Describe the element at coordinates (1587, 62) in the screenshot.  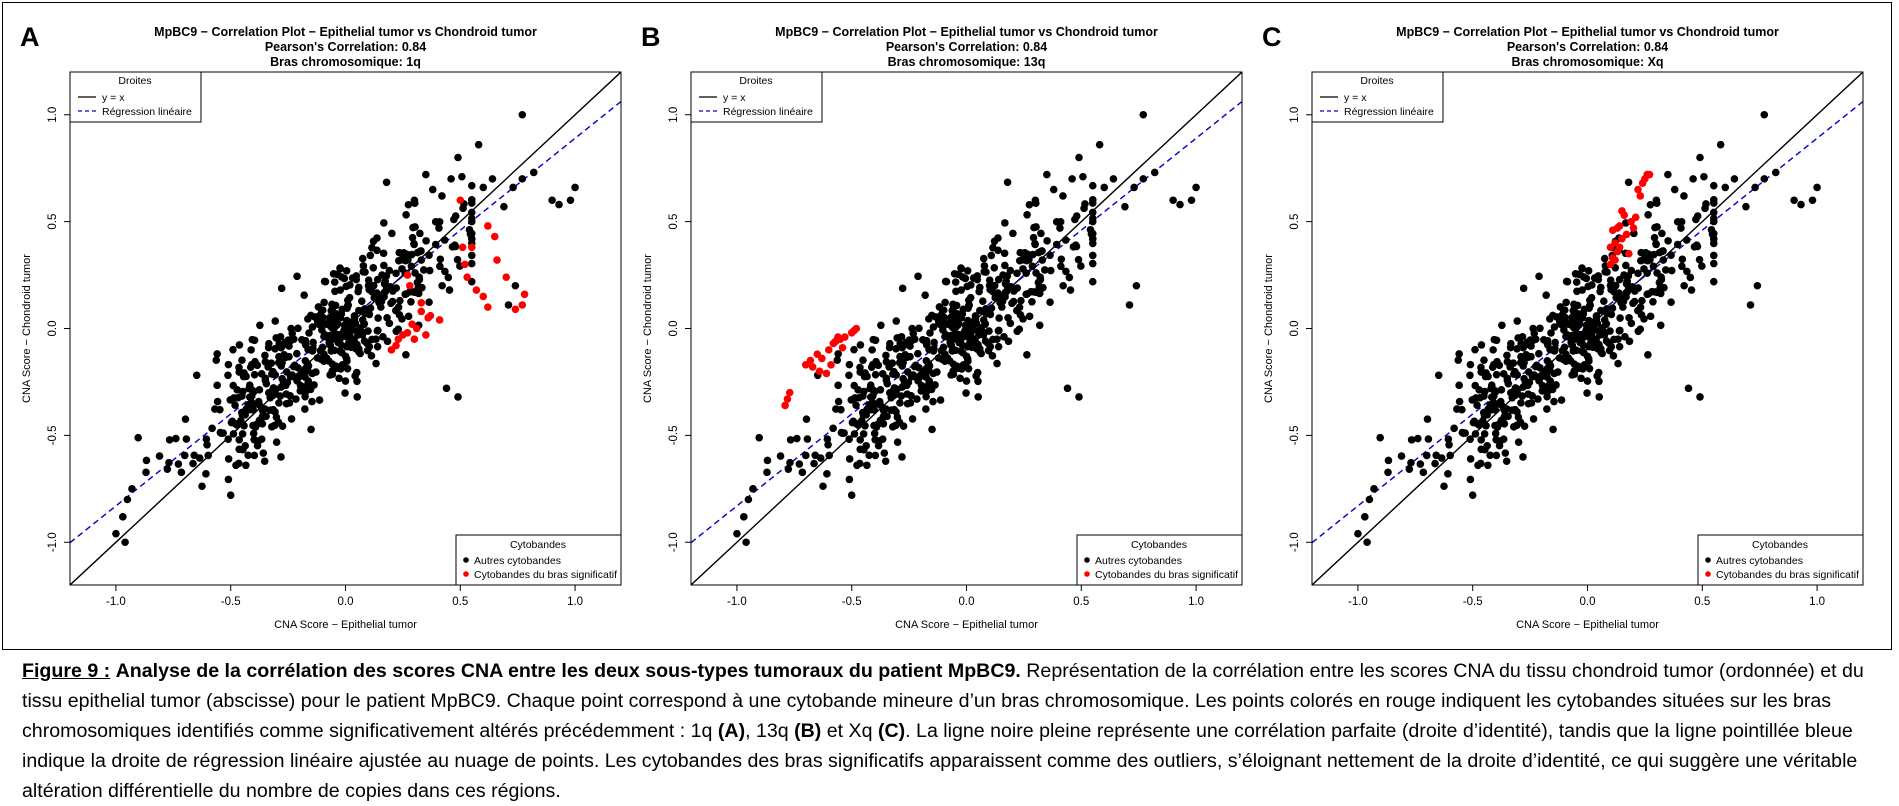
I see `chart-subtitle-arm: Bras chromosomique: Xq` at that location.